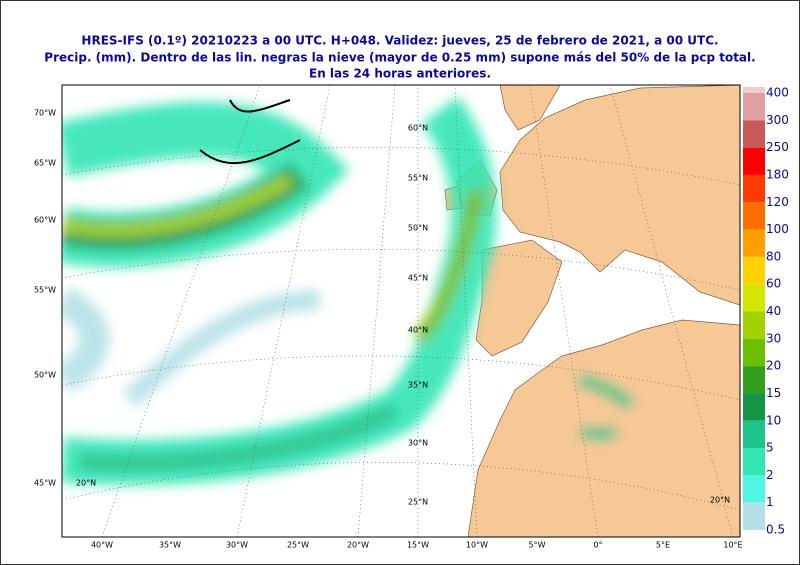 The width and height of the screenshot is (800, 565). I want to click on legend-label: 20, so click(773, 366).